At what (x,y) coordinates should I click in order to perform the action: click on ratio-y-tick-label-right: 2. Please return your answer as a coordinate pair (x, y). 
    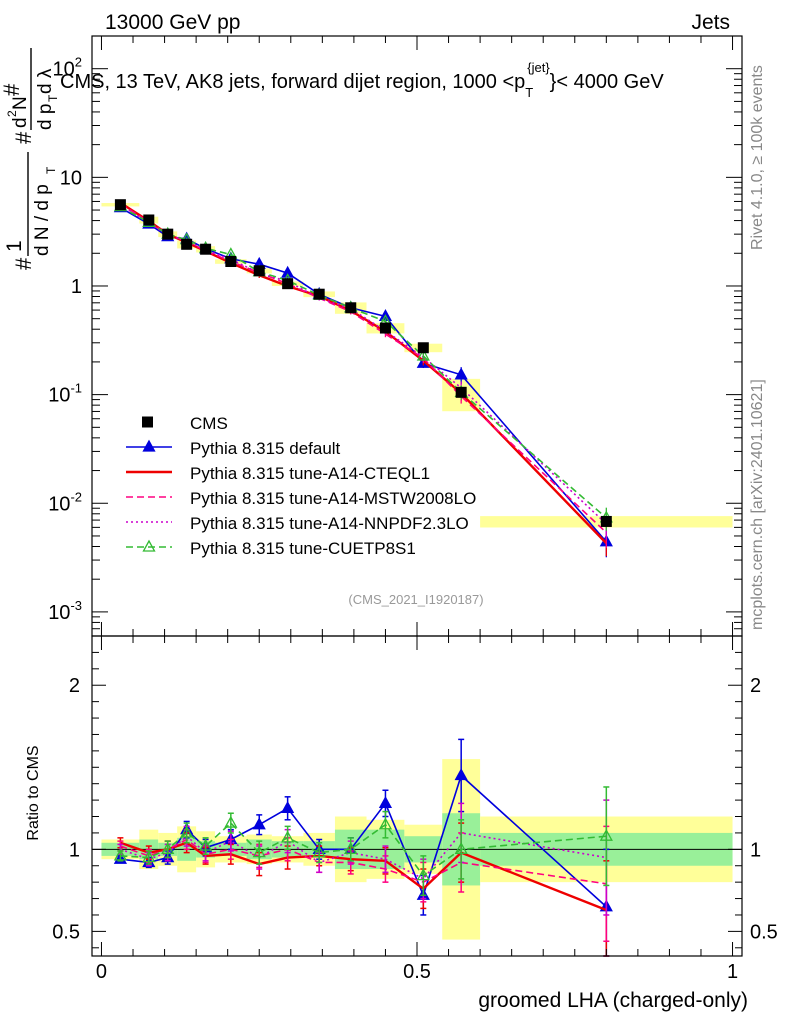
    Looking at the image, I should click on (755, 686).